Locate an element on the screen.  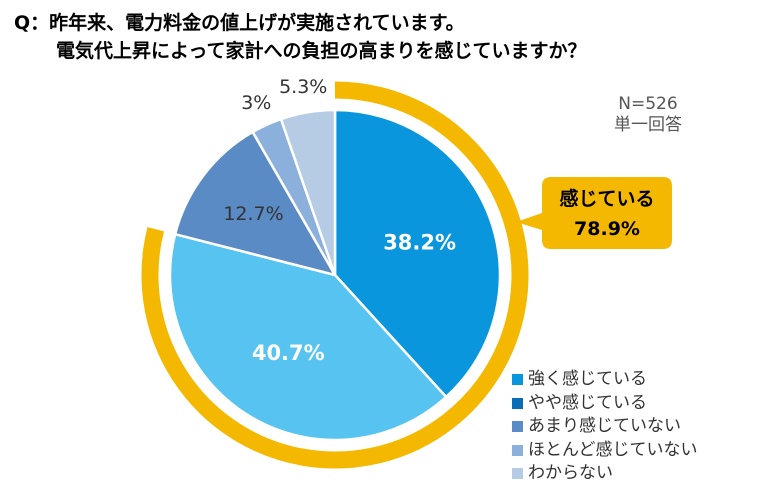
pie-slice-dont-know is located at coordinates (308, 192).